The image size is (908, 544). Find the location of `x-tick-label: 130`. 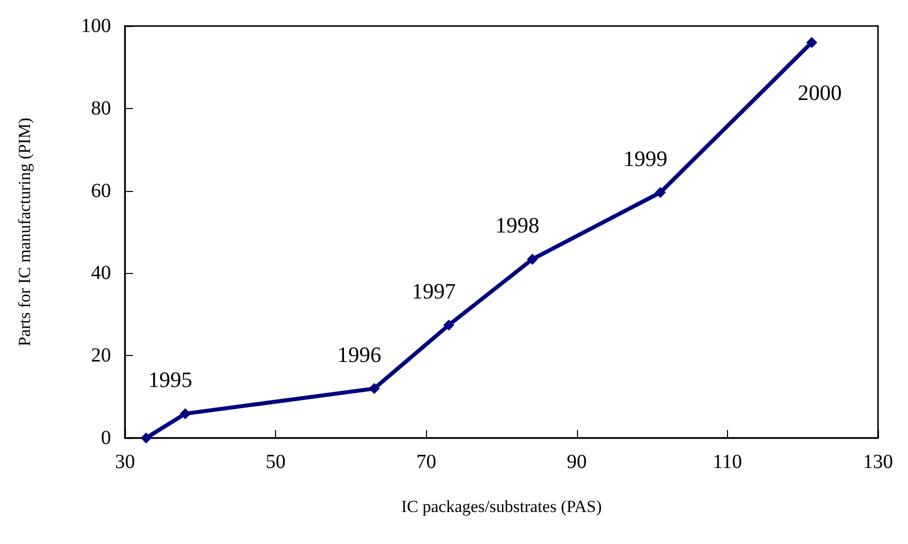

x-tick-label: 130 is located at coordinates (878, 462).